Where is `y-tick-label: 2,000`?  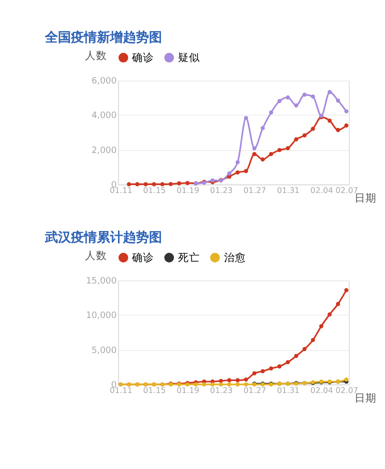 y-tick-label: 2,000 is located at coordinates (105, 151).